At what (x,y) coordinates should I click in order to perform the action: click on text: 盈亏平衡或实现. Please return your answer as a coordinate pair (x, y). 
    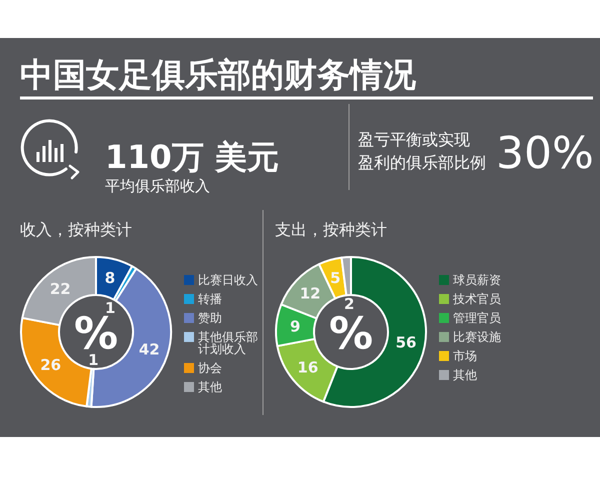
    Looking at the image, I should click on (414, 139).